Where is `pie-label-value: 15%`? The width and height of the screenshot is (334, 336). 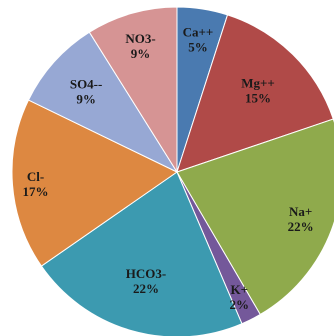
pie-label-value: 15% is located at coordinates (258, 98).